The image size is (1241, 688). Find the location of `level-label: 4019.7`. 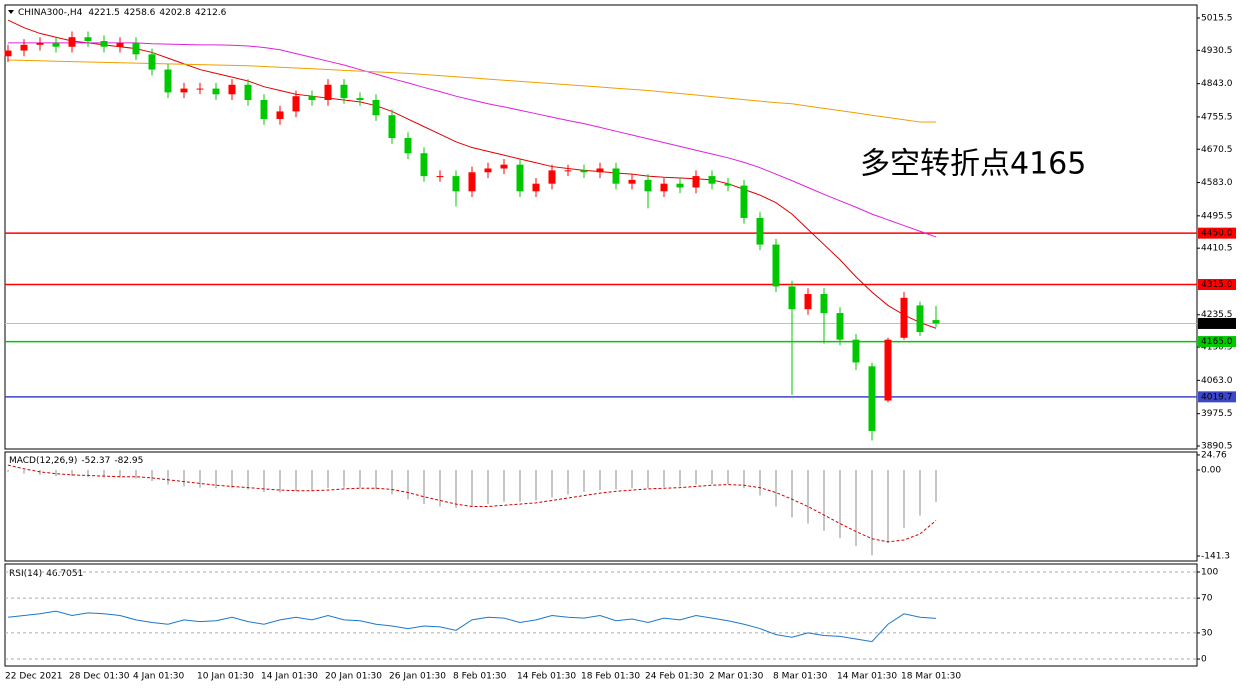

level-label: 4019.7 is located at coordinates (1217, 397).